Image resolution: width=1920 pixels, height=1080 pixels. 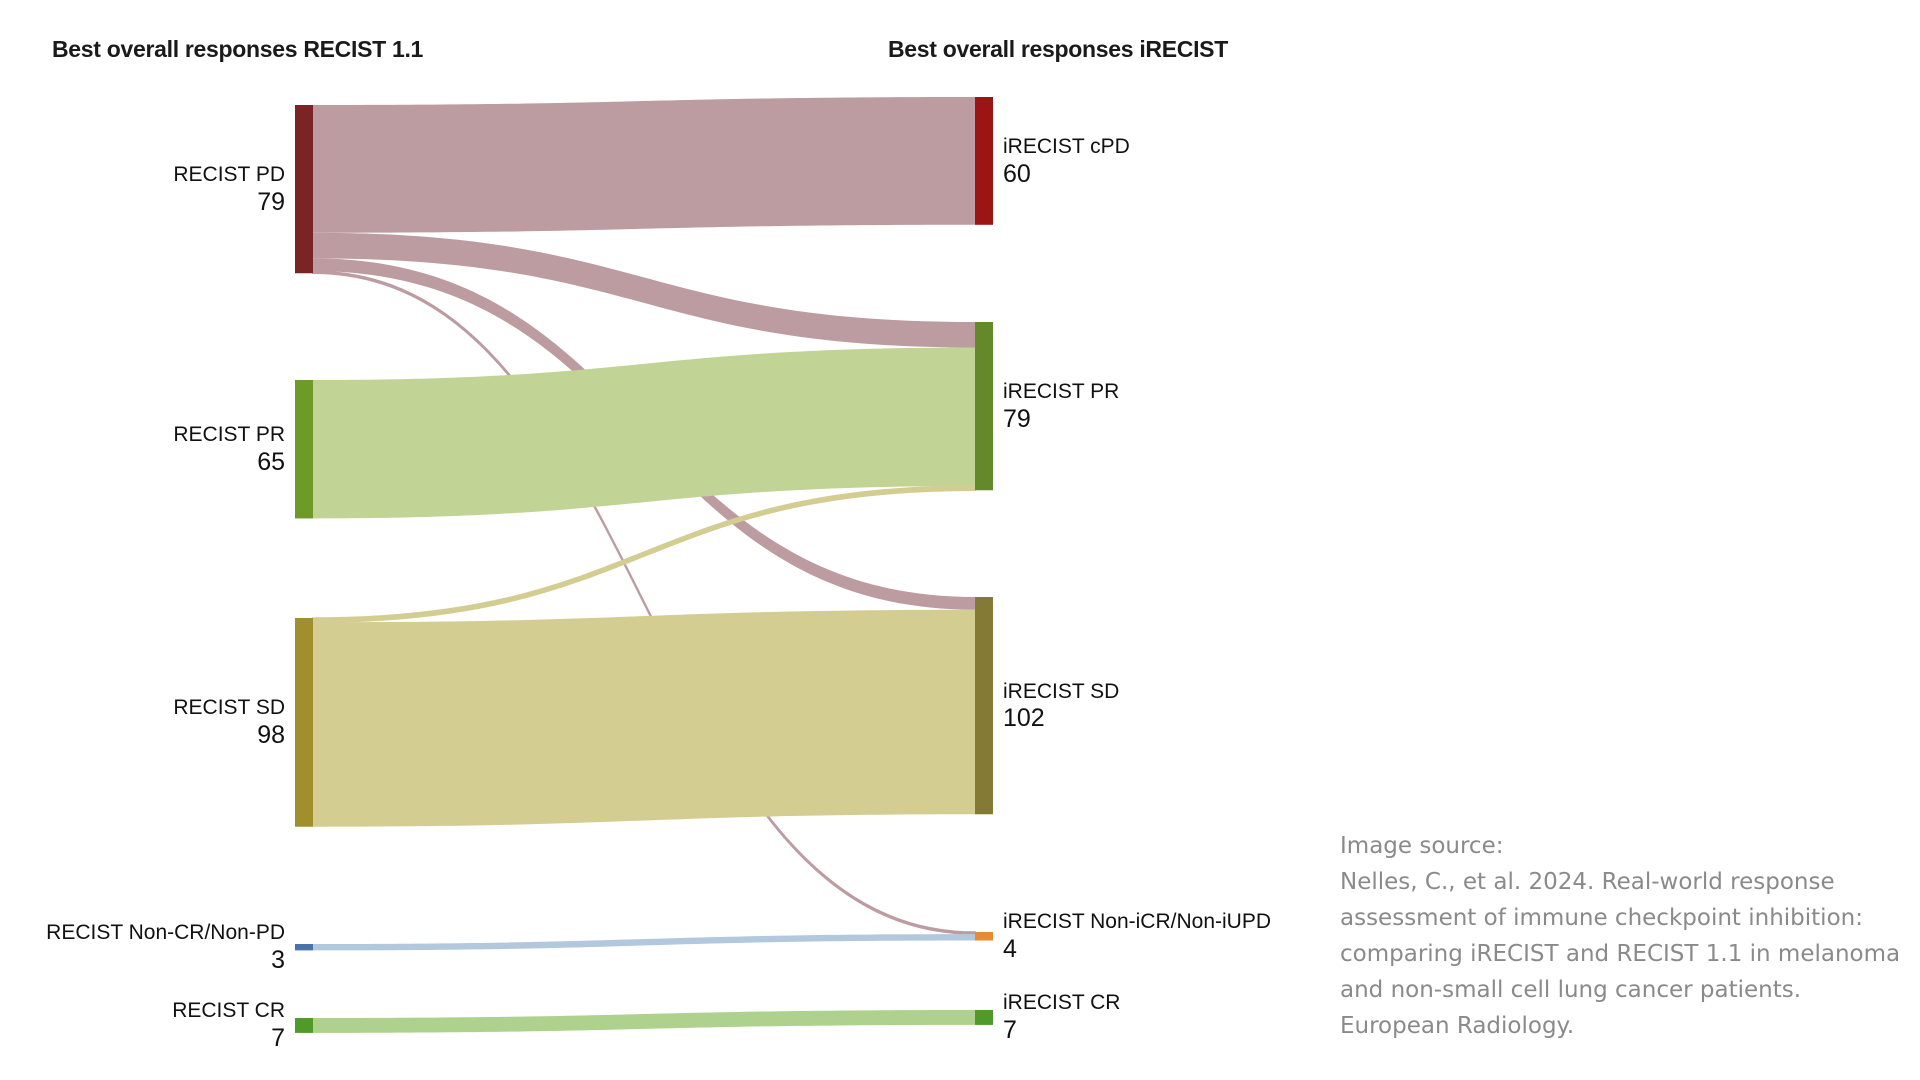 I want to click on source-line: Image source:, so click(x=1422, y=846).